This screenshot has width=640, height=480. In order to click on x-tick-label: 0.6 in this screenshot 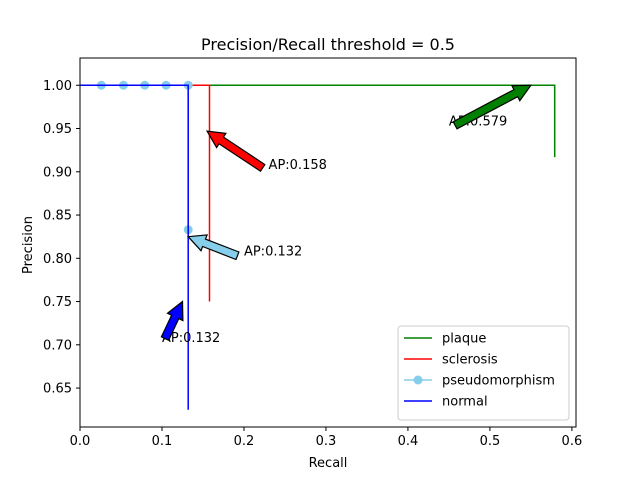, I will do `click(572, 441)`.